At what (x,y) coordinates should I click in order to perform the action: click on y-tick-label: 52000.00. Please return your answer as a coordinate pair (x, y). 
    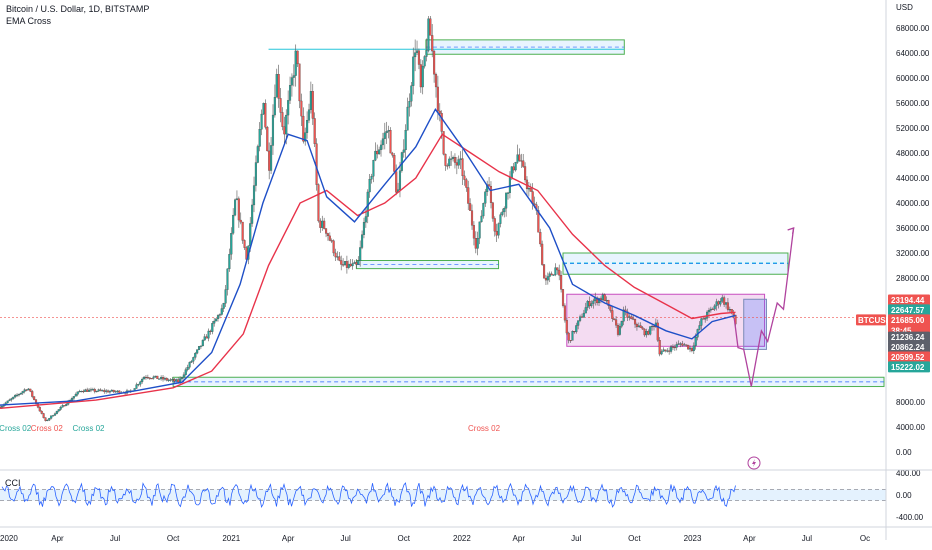
    Looking at the image, I should click on (913, 128).